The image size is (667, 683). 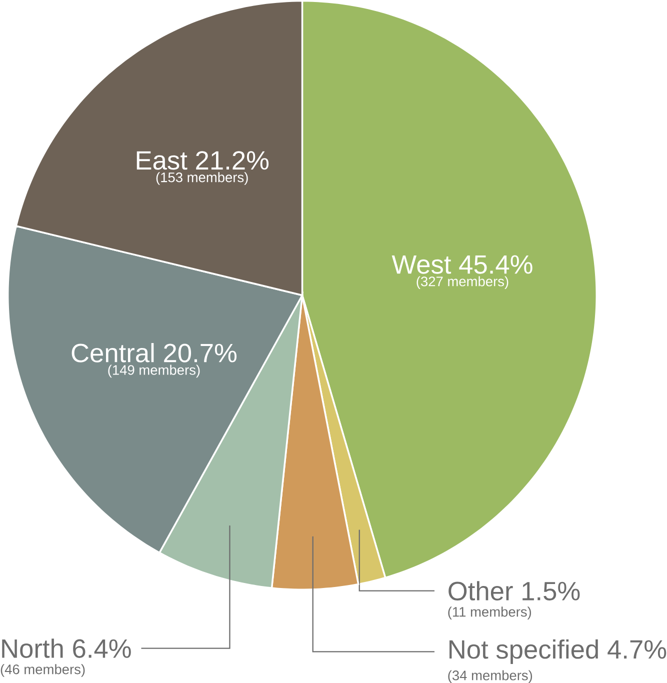 I want to click on text: (149 members), so click(x=154, y=371).